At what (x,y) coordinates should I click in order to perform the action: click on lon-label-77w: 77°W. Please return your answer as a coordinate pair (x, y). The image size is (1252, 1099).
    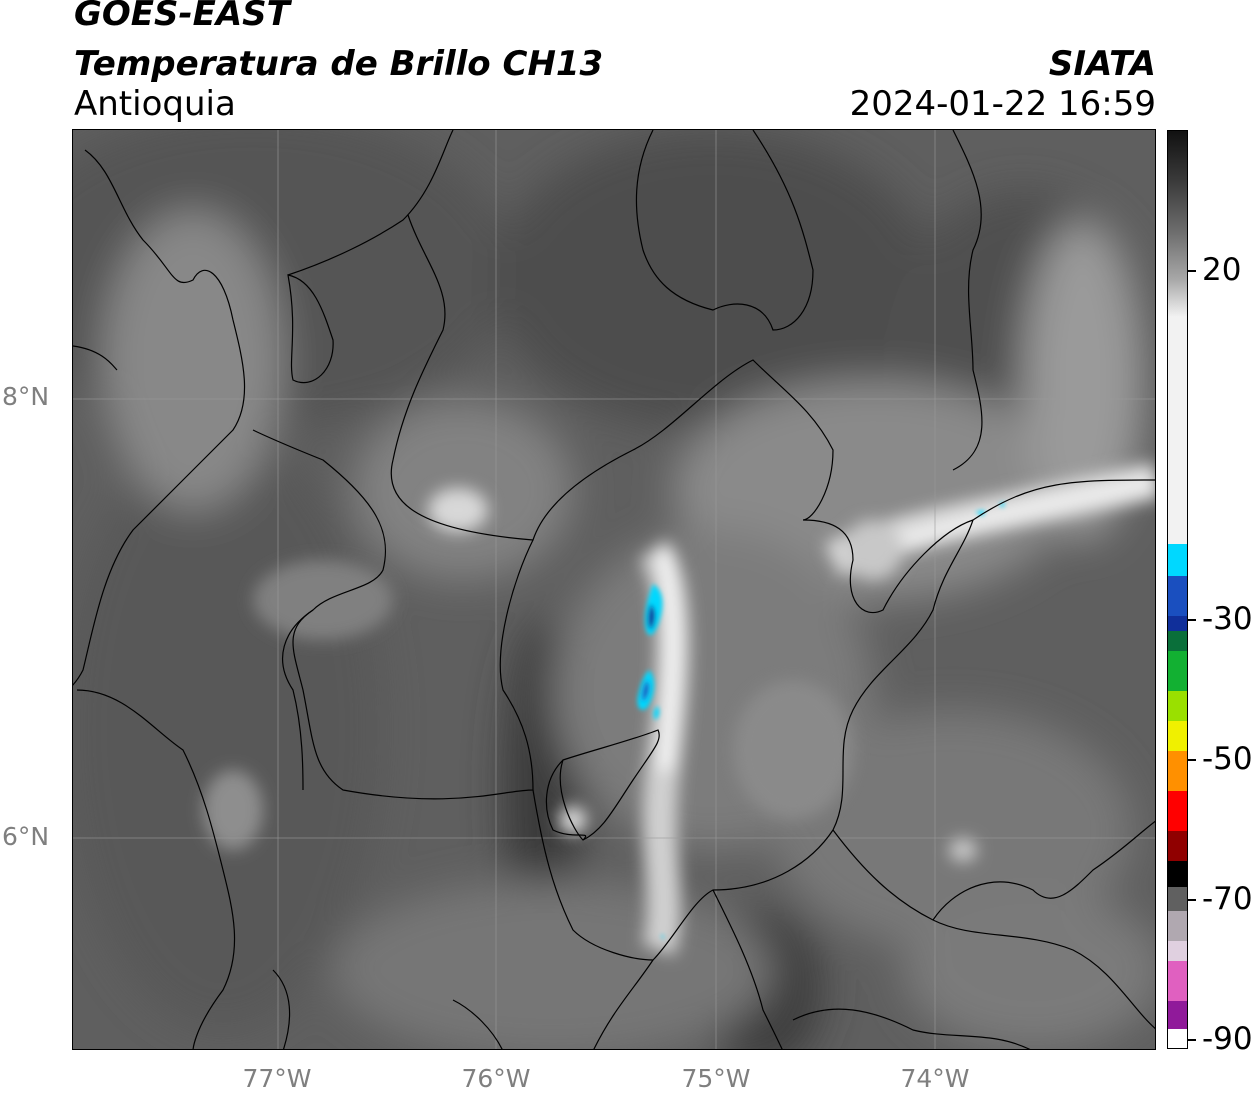
    Looking at the image, I should click on (277, 1078).